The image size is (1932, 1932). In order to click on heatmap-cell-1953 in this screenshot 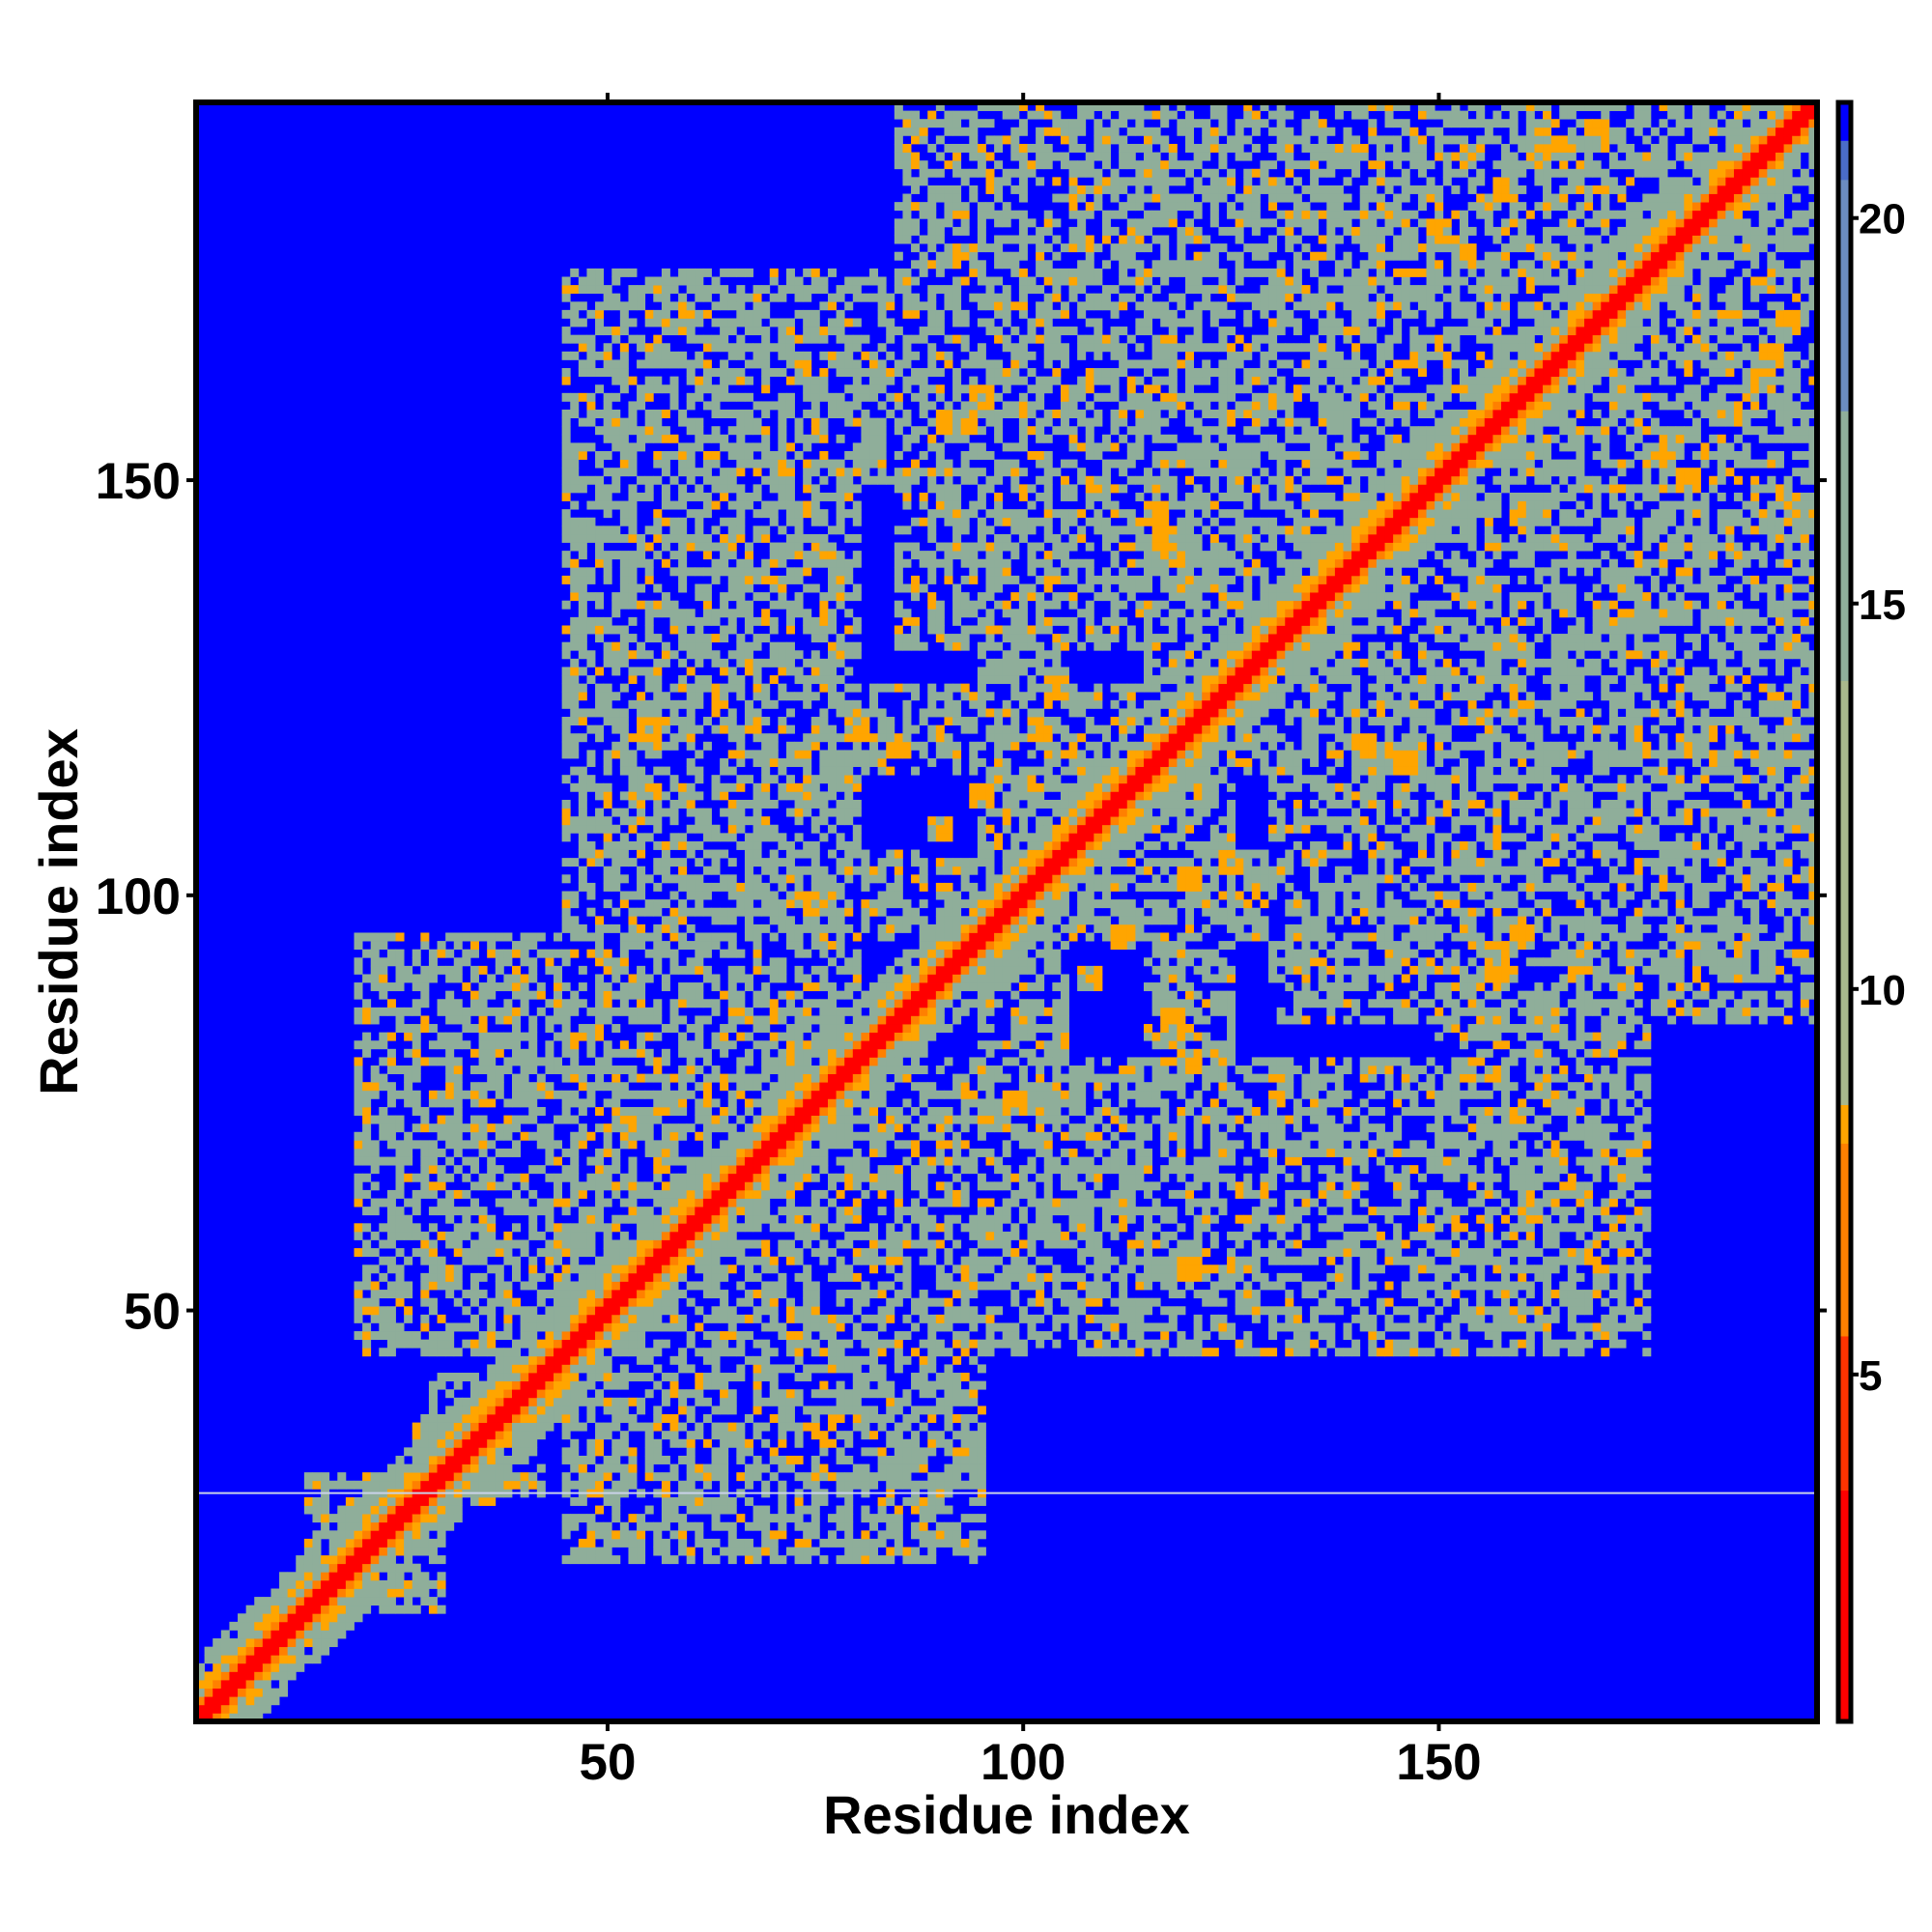, I will do `click(600, 688)`.